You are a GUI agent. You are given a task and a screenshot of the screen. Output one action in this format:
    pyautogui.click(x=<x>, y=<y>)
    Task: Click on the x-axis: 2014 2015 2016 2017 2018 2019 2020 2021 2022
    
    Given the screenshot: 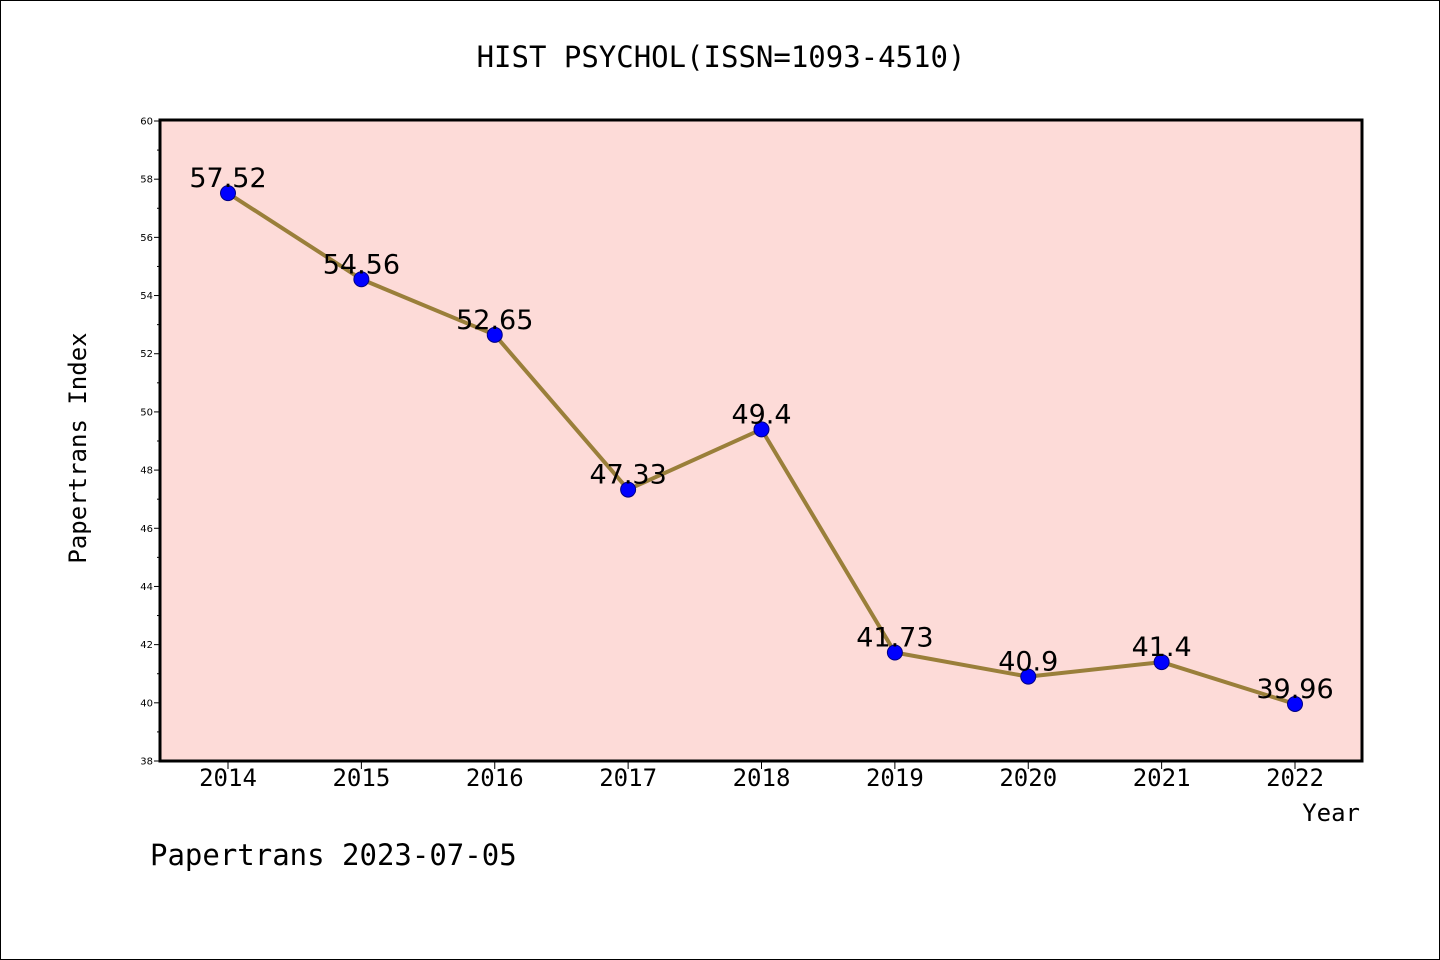 What is the action you would take?
    pyautogui.click(x=761, y=776)
    